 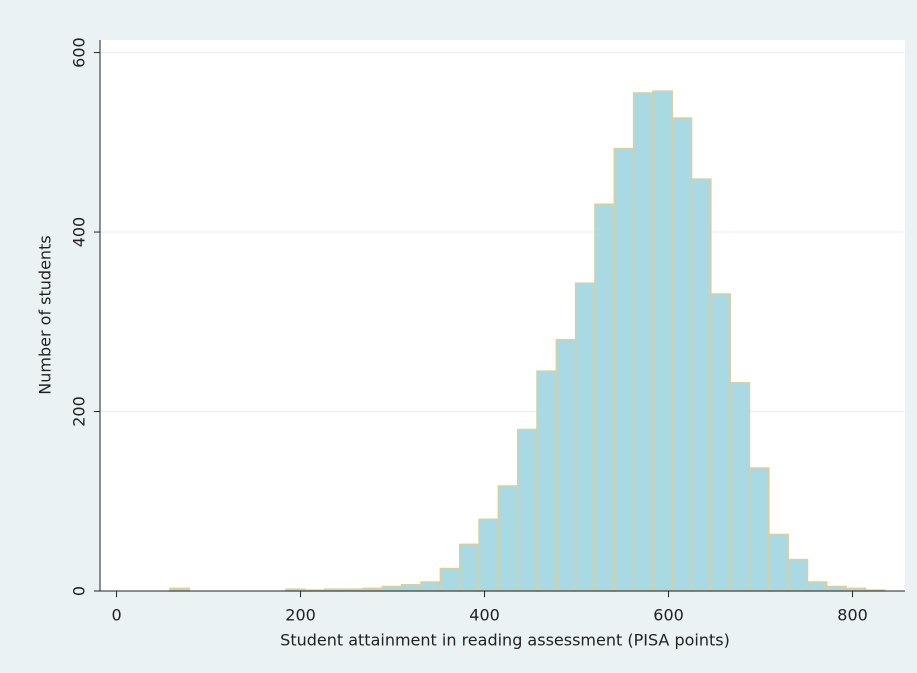 I want to click on y-tick-label: 600, so click(x=79, y=52).